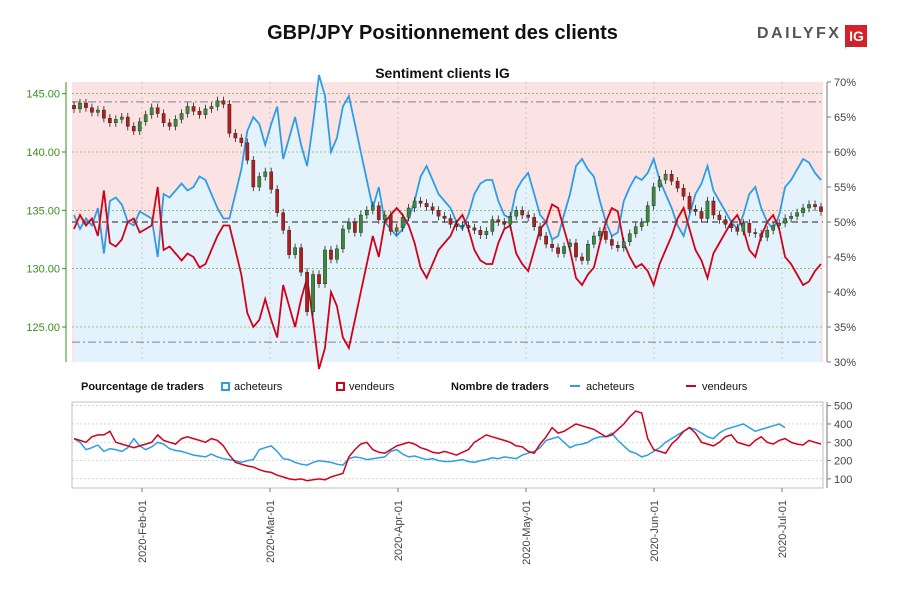 Image resolution: width=900 pixels, height=600 pixels. I want to click on sentiment-tick-label: 55%, so click(845, 188).